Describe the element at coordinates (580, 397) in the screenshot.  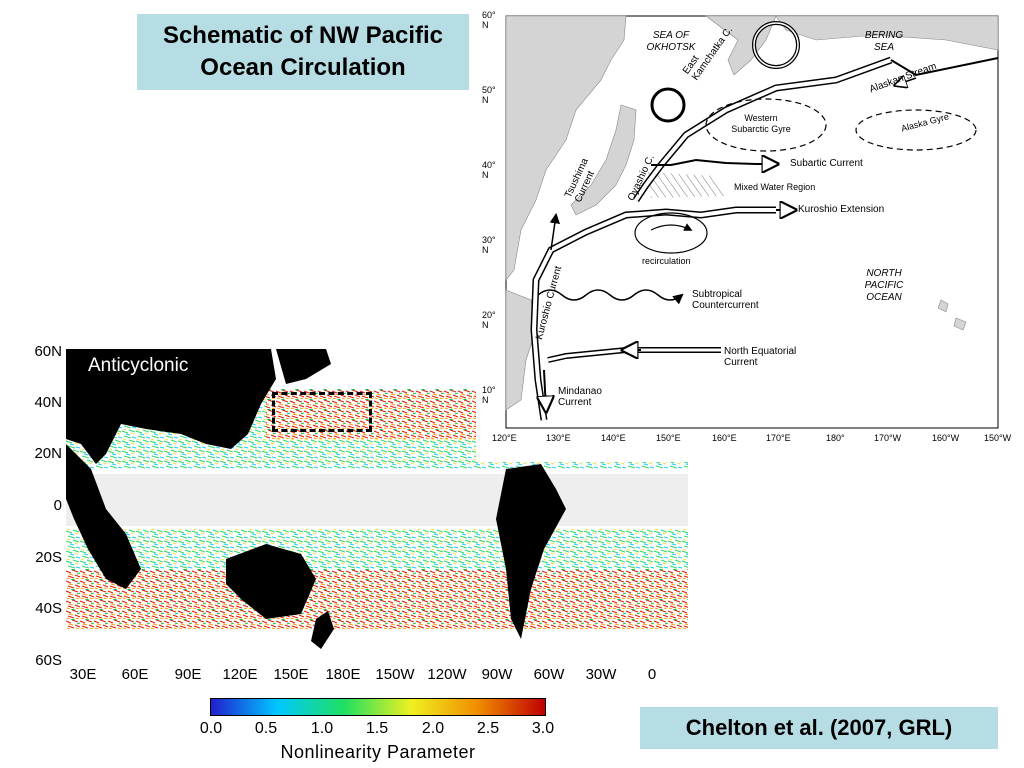
I see `label-mindanao-current: Mindanao Current` at that location.